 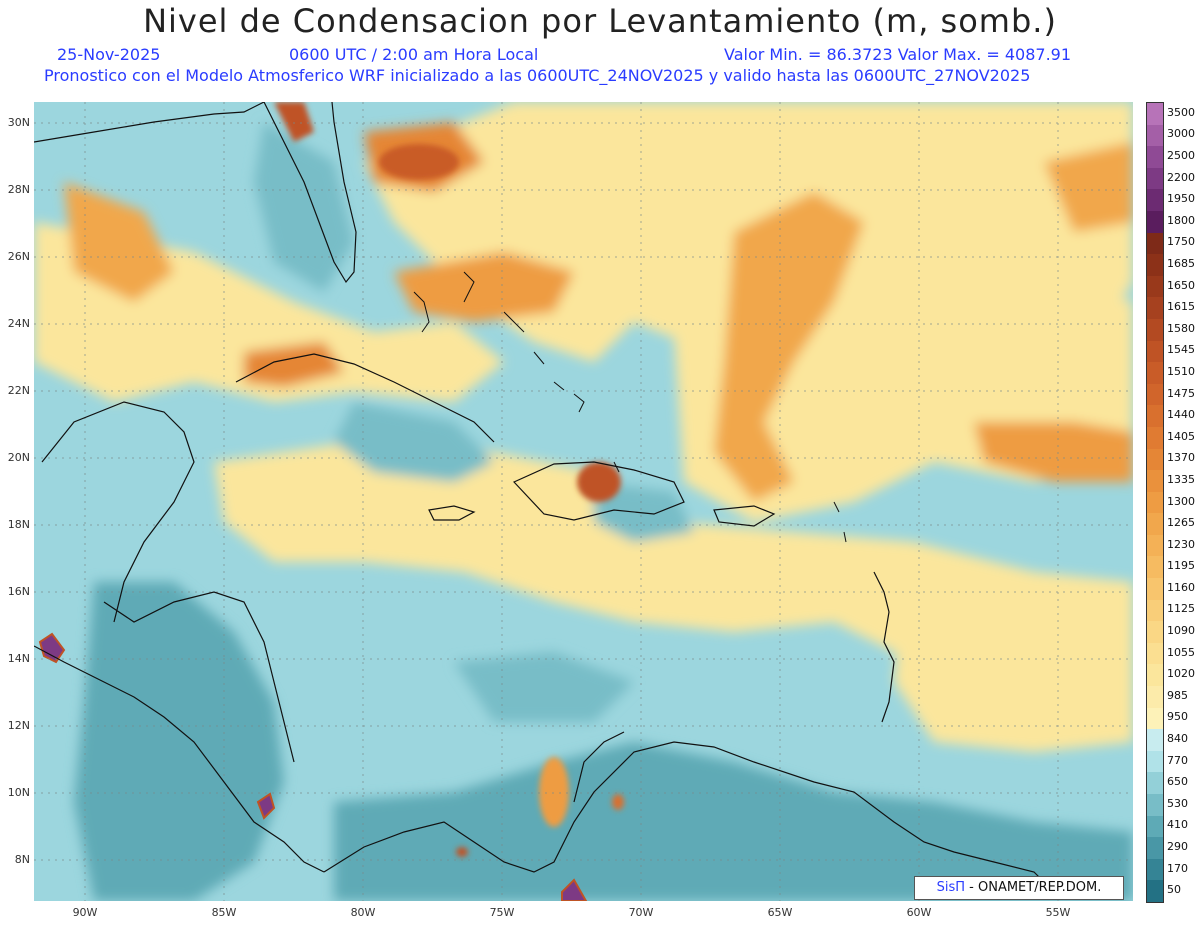 What do you see at coordinates (1174, 890) in the screenshot?
I see `colorbar-level-label: 50` at bounding box center [1174, 890].